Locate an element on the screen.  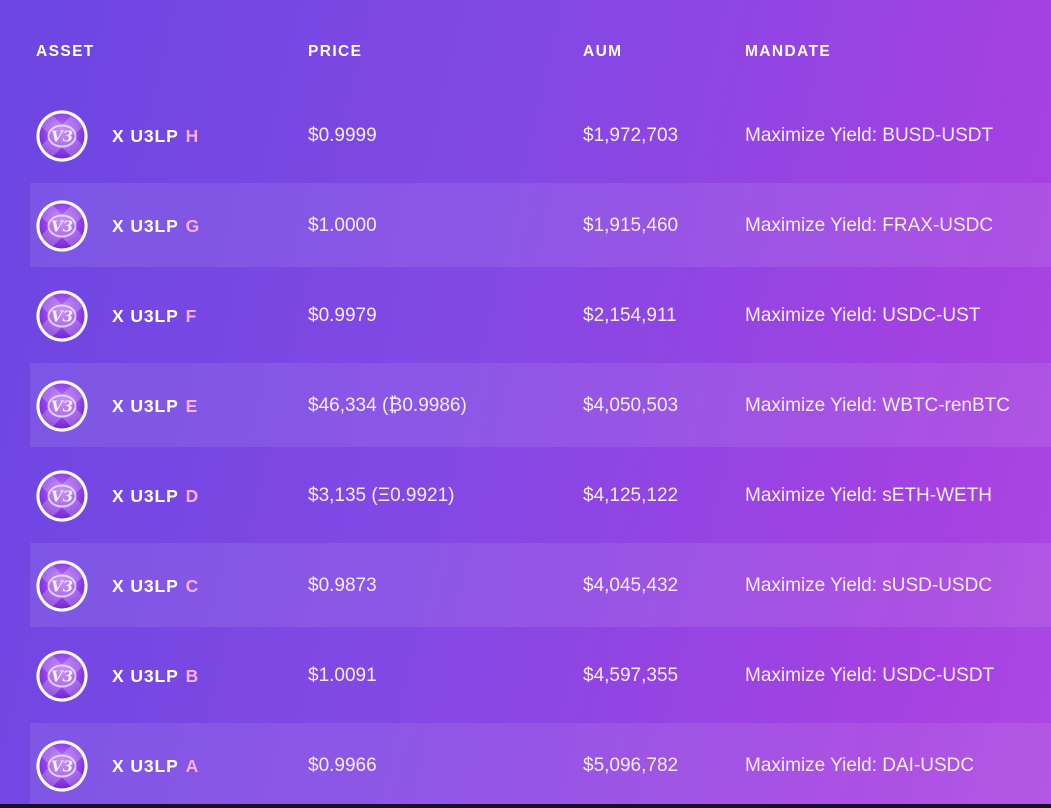
asset-aum: $2,154,911 is located at coordinates (630, 315).